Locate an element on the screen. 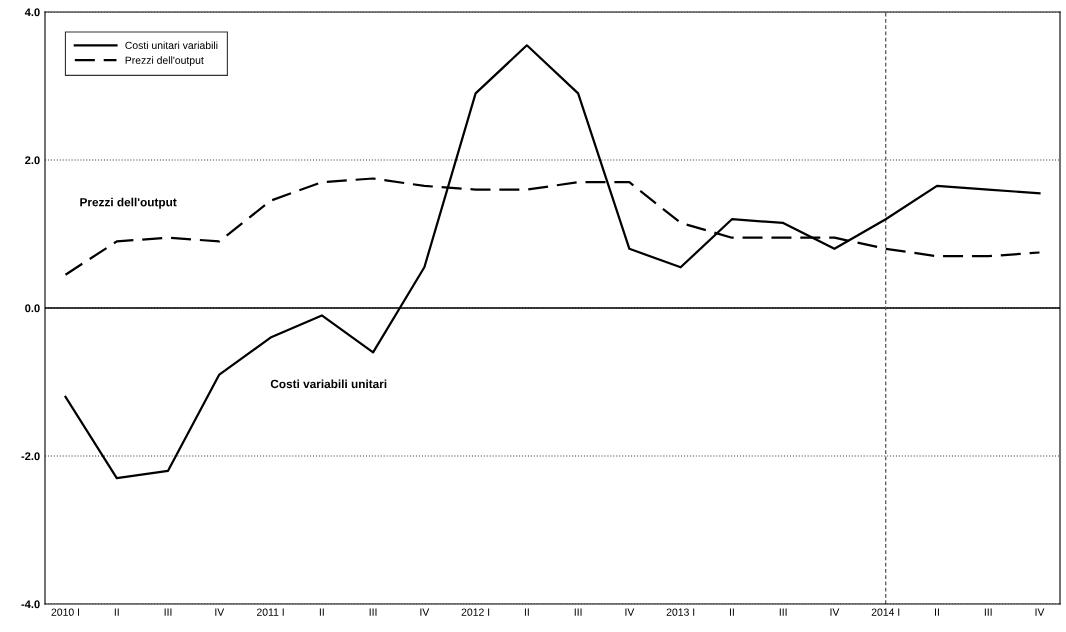  y-tick-label: 4.0 is located at coordinates (32, 12).